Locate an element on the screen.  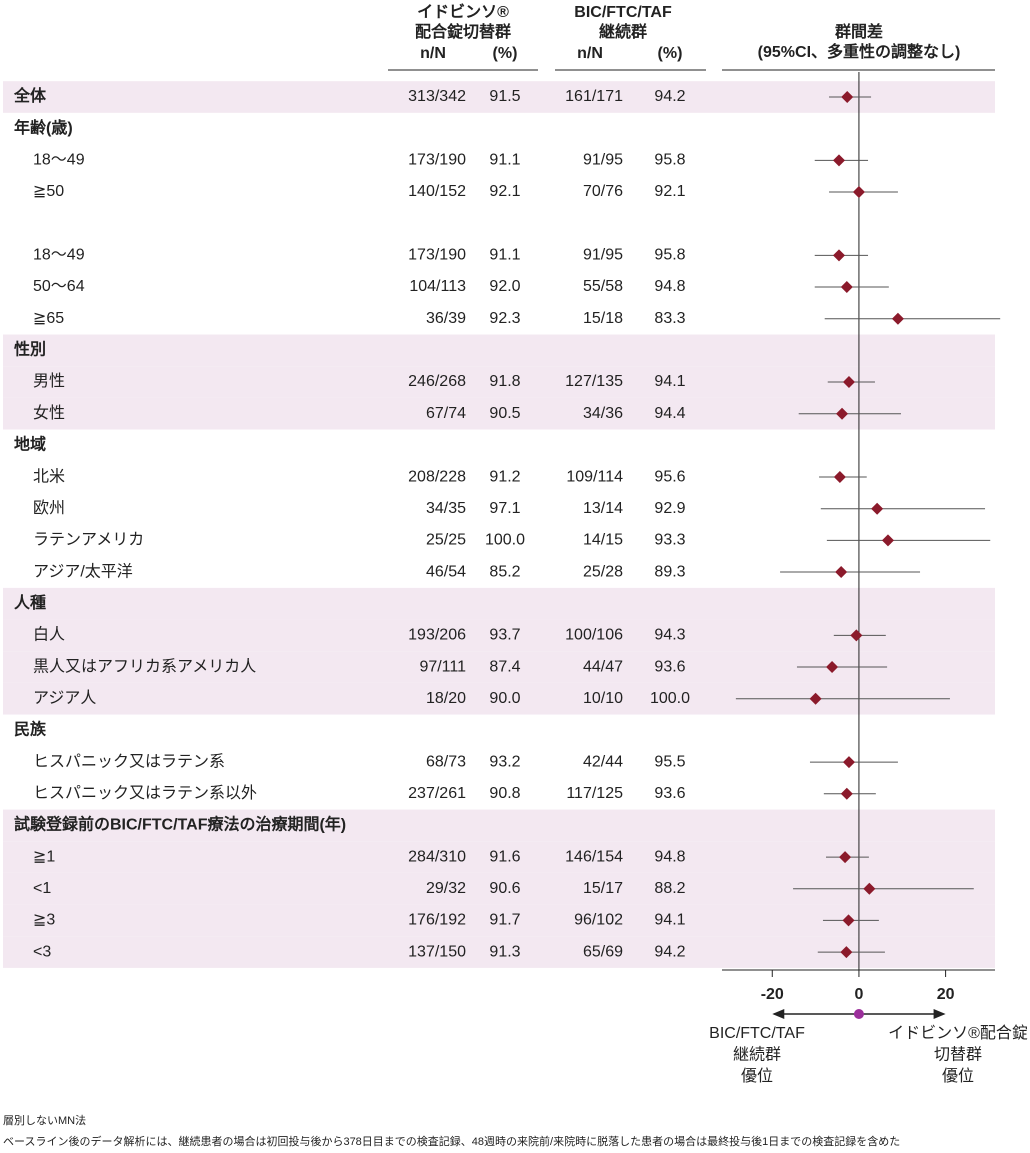
column-subheader: (%) is located at coordinates (670, 53).